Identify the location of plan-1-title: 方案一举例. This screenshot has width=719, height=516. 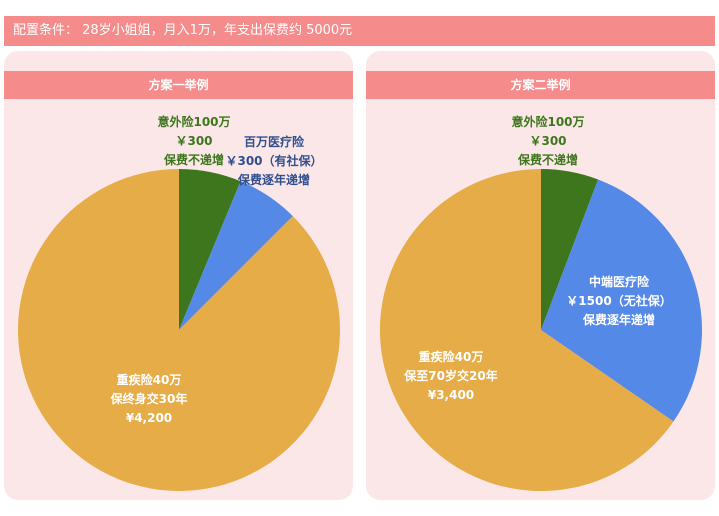
(178, 85).